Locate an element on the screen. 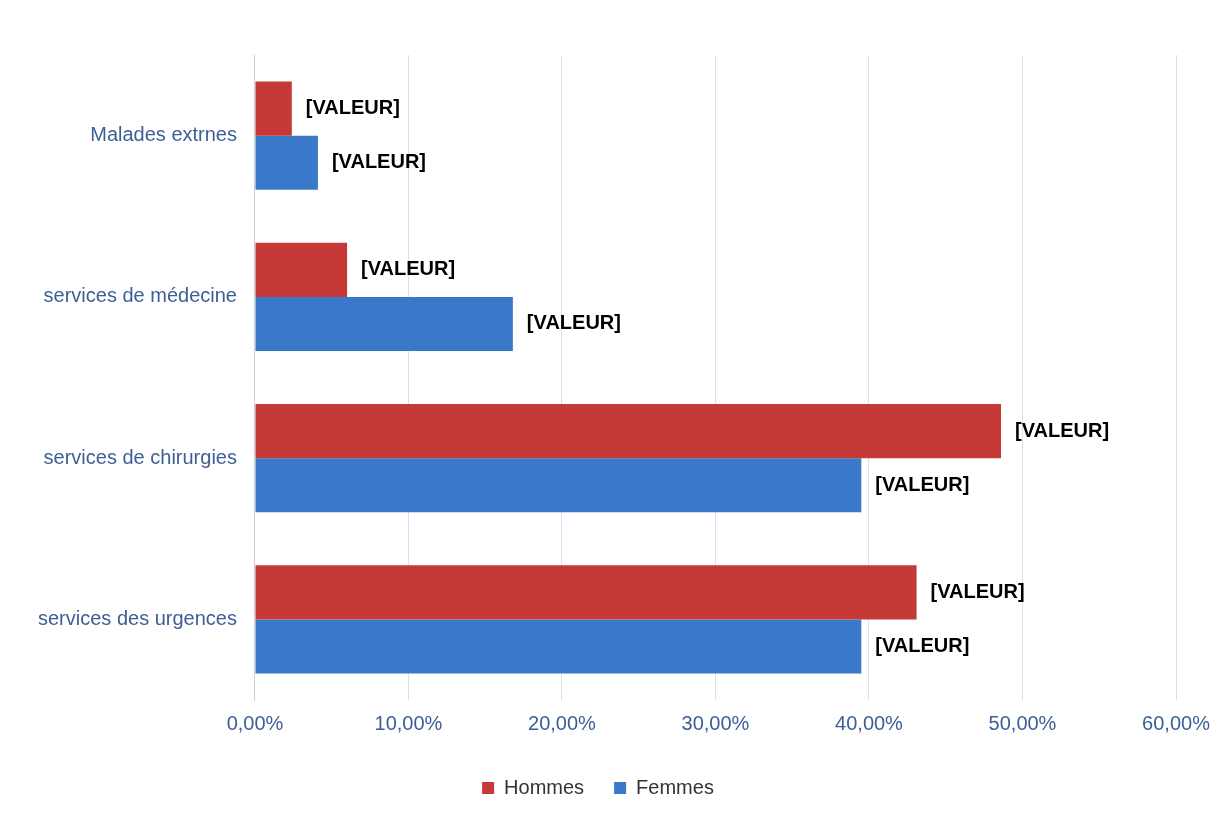 The width and height of the screenshot is (1226, 823). y-tick-label: services de médecine is located at coordinates (140, 295).